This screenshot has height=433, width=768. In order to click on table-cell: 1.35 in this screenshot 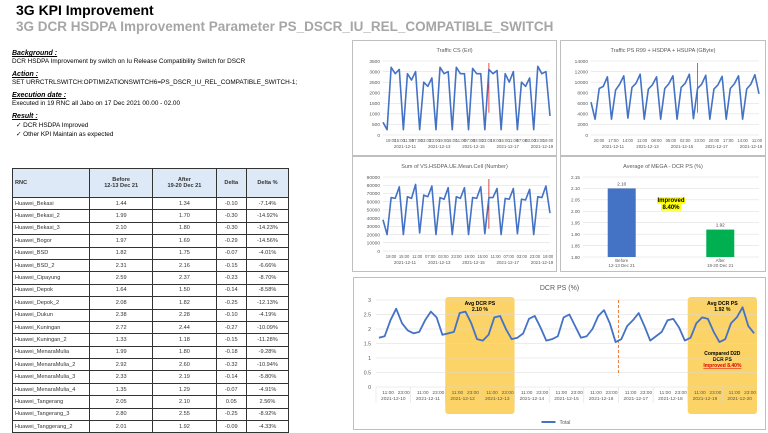, I will do `click(121, 389)`.